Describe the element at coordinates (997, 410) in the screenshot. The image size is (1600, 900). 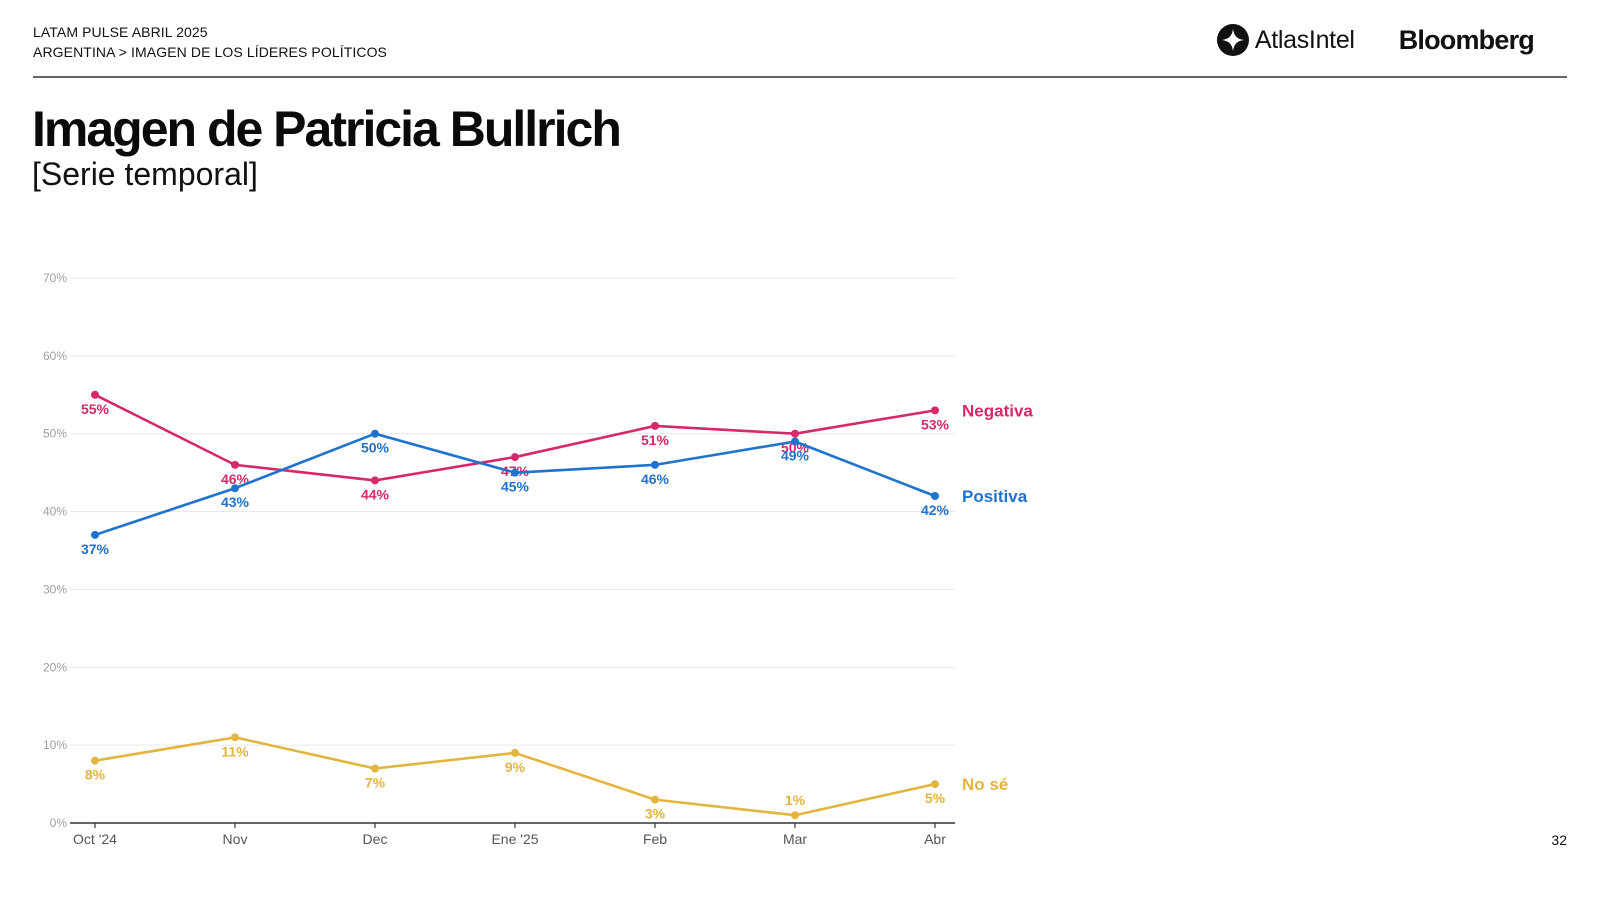
I see `series-name-negativa: Negativa` at that location.